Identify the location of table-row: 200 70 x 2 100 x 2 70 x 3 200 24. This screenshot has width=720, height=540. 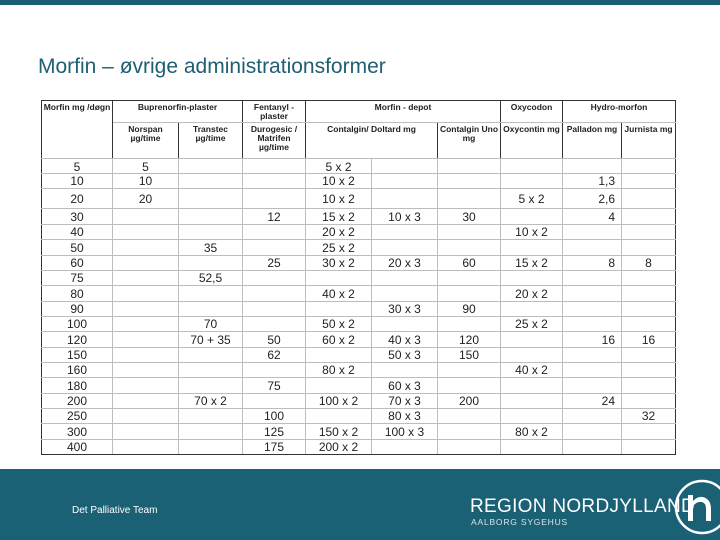
(359, 401).